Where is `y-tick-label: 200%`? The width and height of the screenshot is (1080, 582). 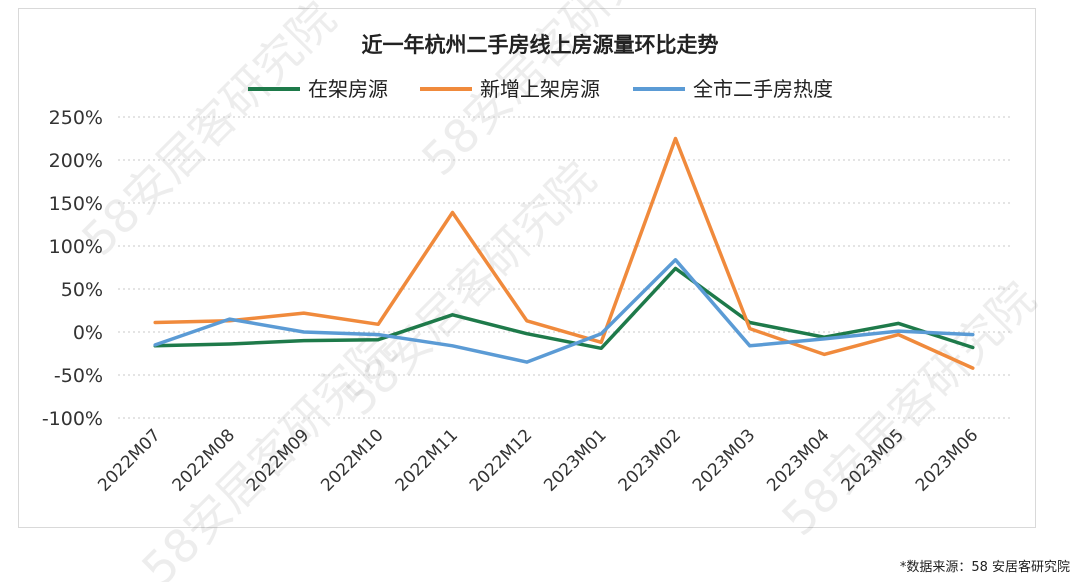
y-tick-label: 200% is located at coordinates (76, 161).